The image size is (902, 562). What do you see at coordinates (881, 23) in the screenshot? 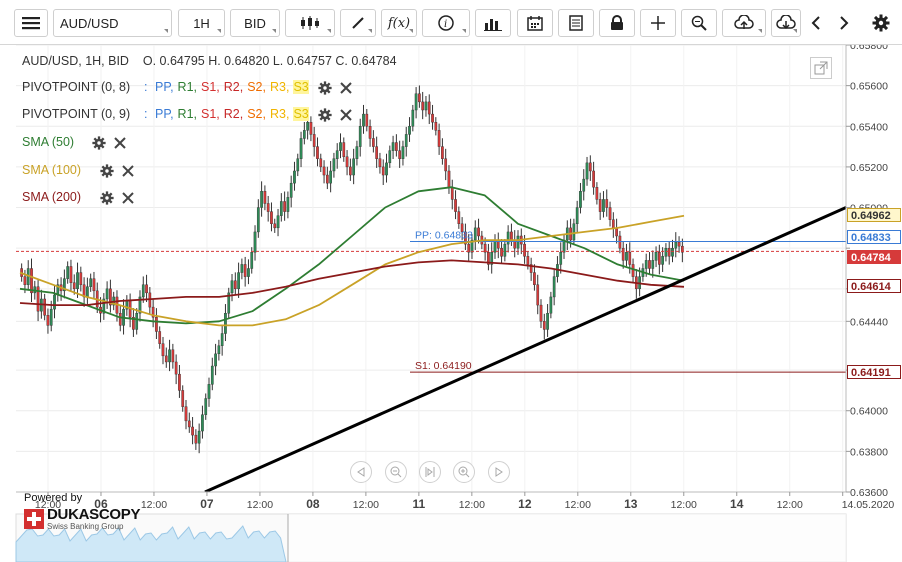
I see `settings-button` at bounding box center [881, 23].